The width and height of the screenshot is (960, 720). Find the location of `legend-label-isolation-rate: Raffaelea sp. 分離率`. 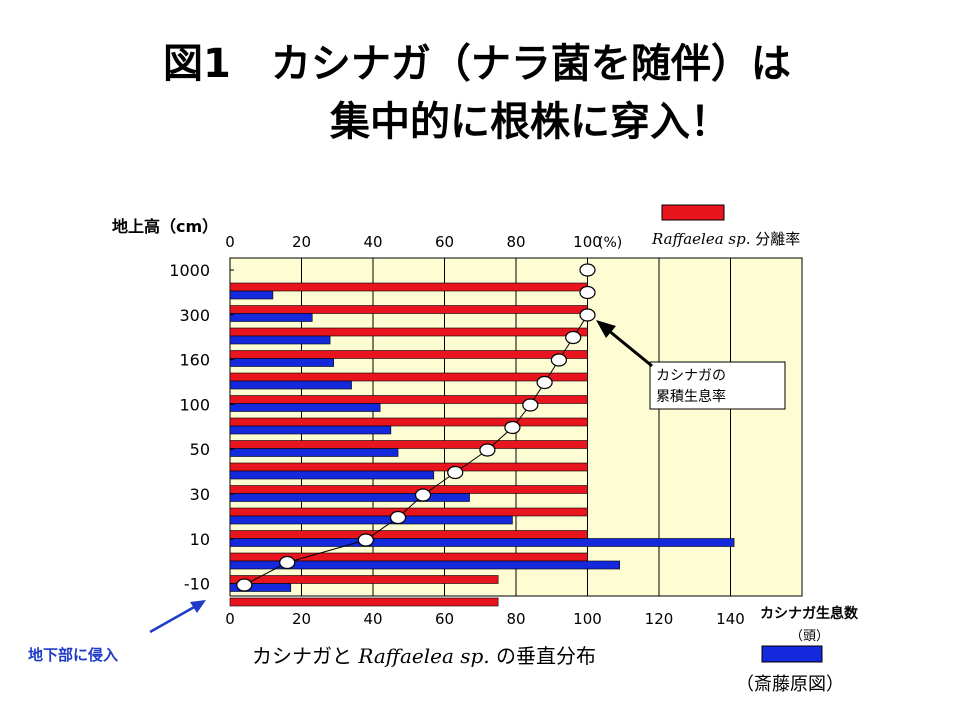

legend-label-isolation-rate: Raffaelea sp. 分離率 is located at coordinates (725, 239).